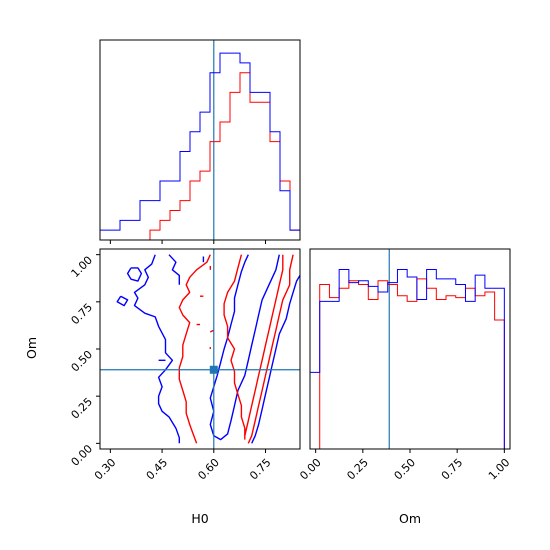 The image size is (550, 550). What do you see at coordinates (82, 455) in the screenshot?
I see `om-ytick-label-0: 0.00` at bounding box center [82, 455].